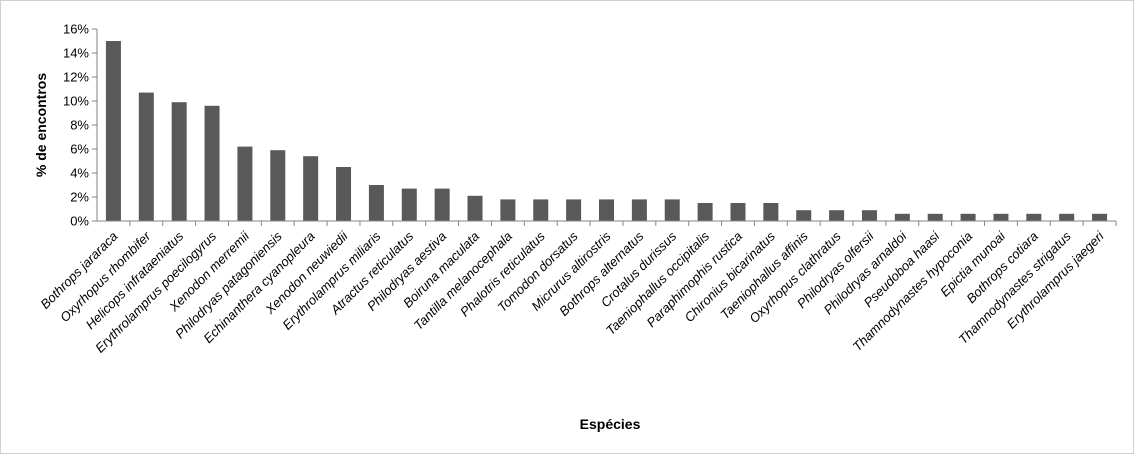 The height and width of the screenshot is (454, 1134). I want to click on y-tick-label: 8%, so click(79, 125).